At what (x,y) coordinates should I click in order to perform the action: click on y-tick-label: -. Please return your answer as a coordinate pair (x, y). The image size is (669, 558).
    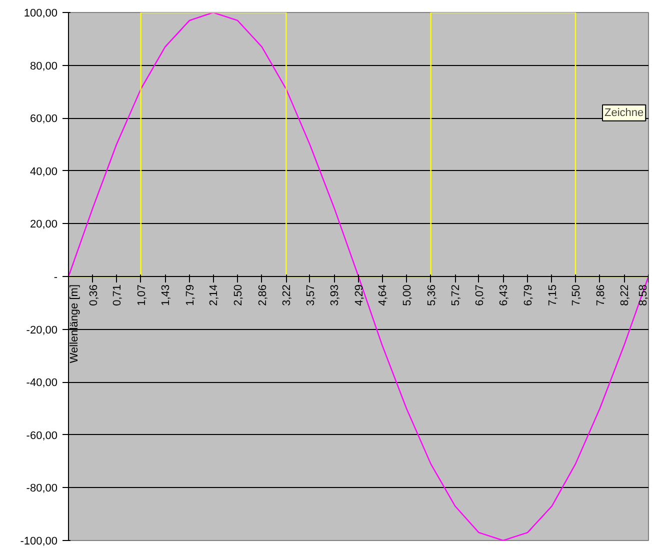
    Looking at the image, I should click on (56, 278).